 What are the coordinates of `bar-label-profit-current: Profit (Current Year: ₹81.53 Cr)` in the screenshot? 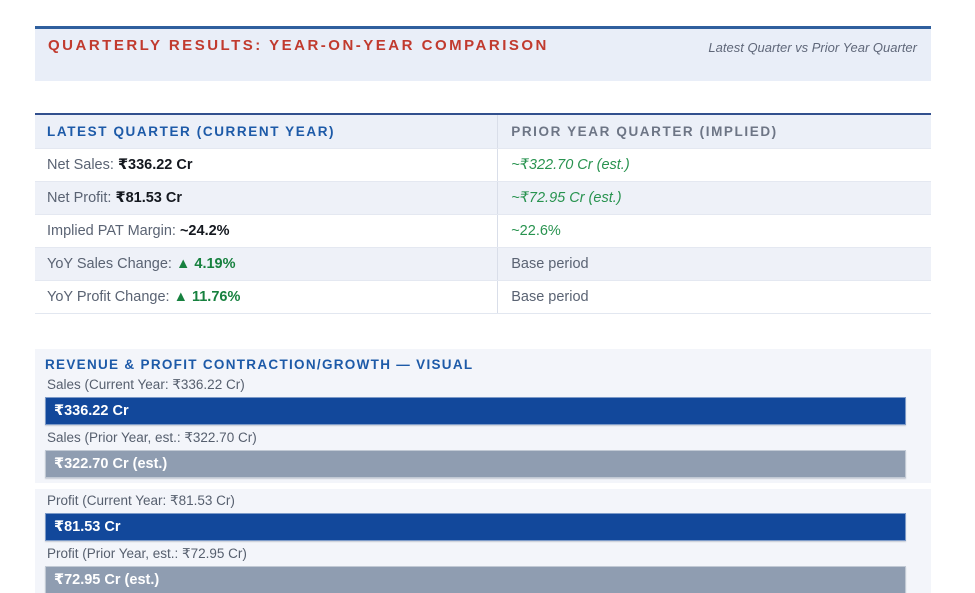 It's located at (141, 500).